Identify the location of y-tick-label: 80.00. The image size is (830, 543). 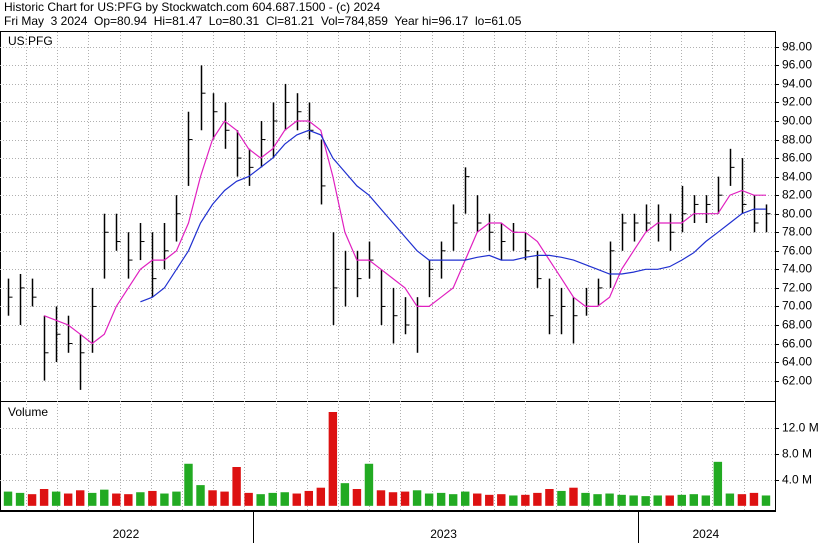
(797, 214).